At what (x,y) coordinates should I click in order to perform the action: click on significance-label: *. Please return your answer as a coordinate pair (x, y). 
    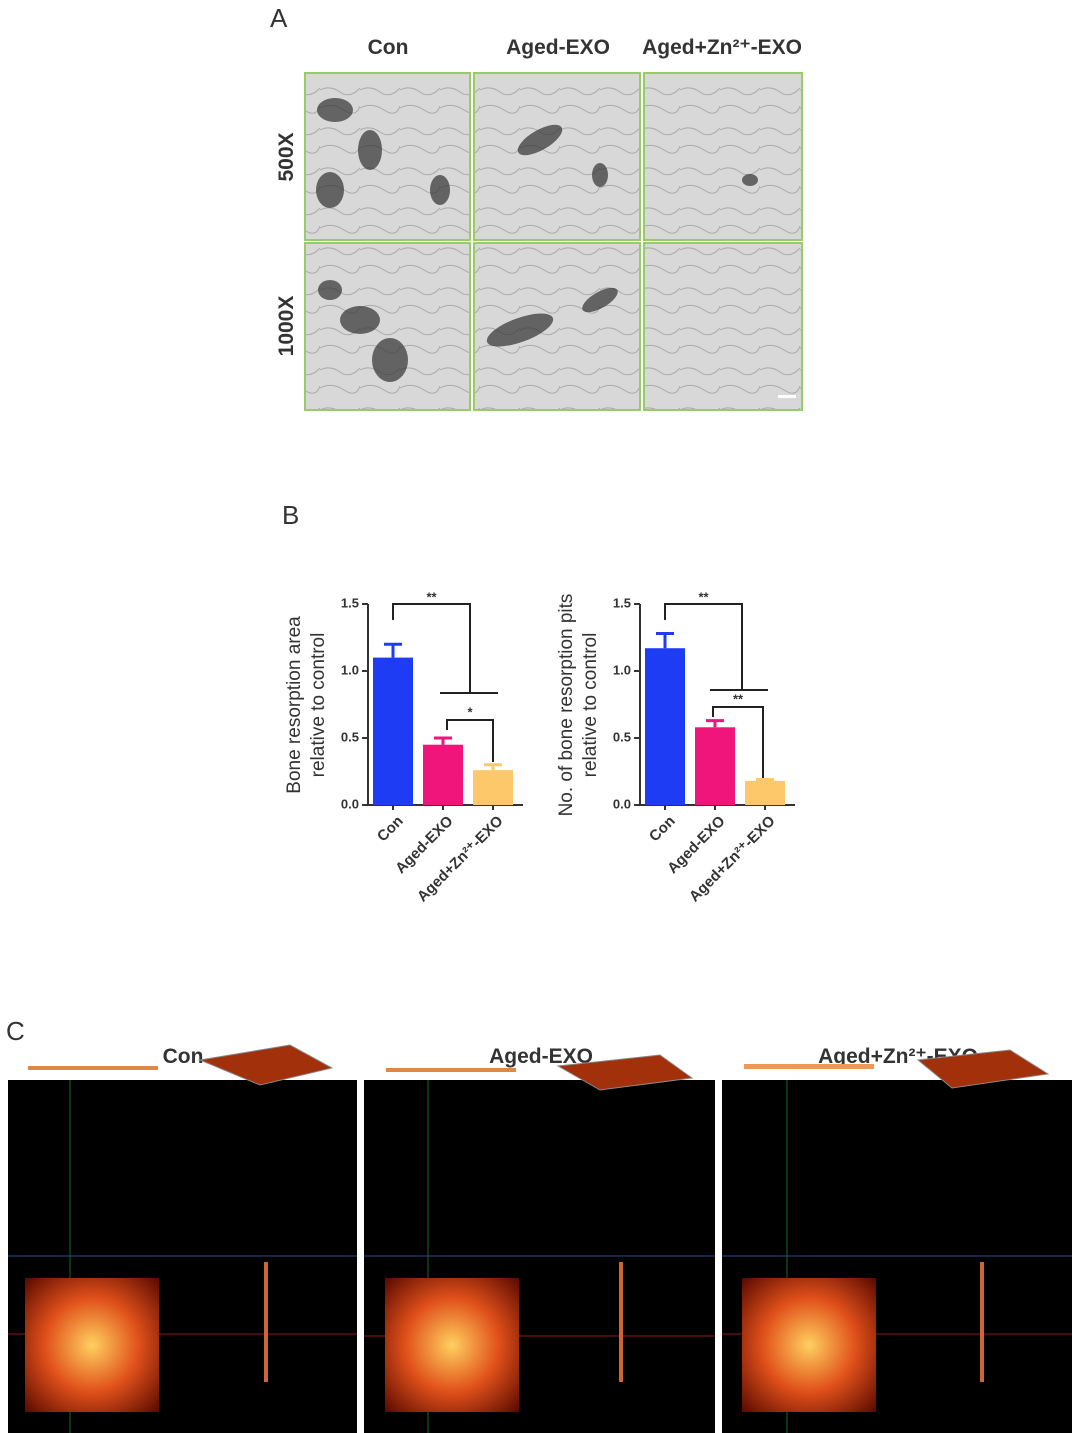
    Looking at the image, I should click on (470, 711).